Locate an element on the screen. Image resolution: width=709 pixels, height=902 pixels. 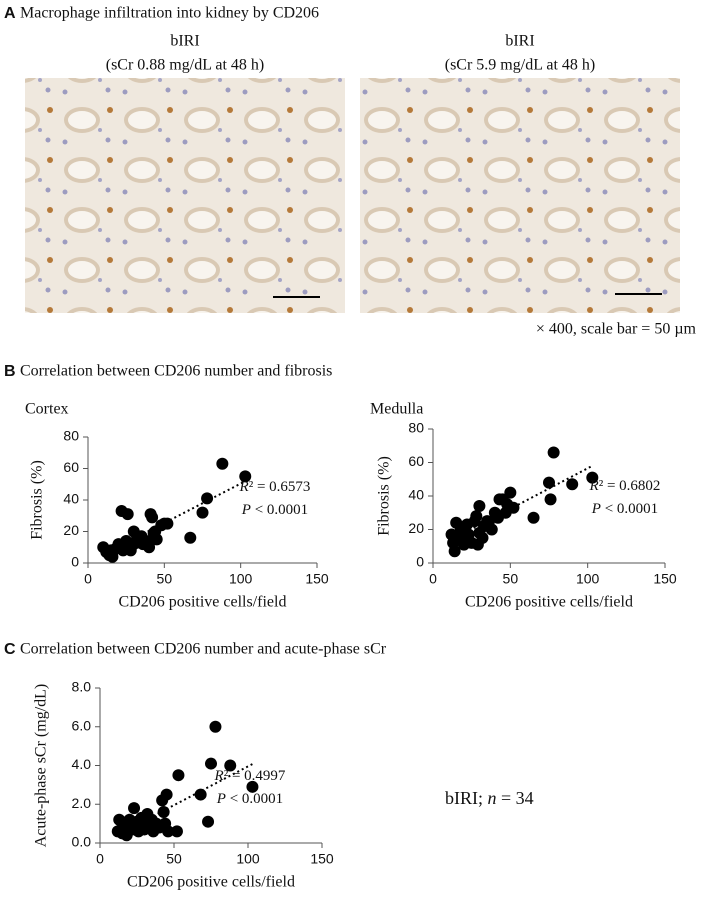
panel-label: C is located at coordinates (10, 649).